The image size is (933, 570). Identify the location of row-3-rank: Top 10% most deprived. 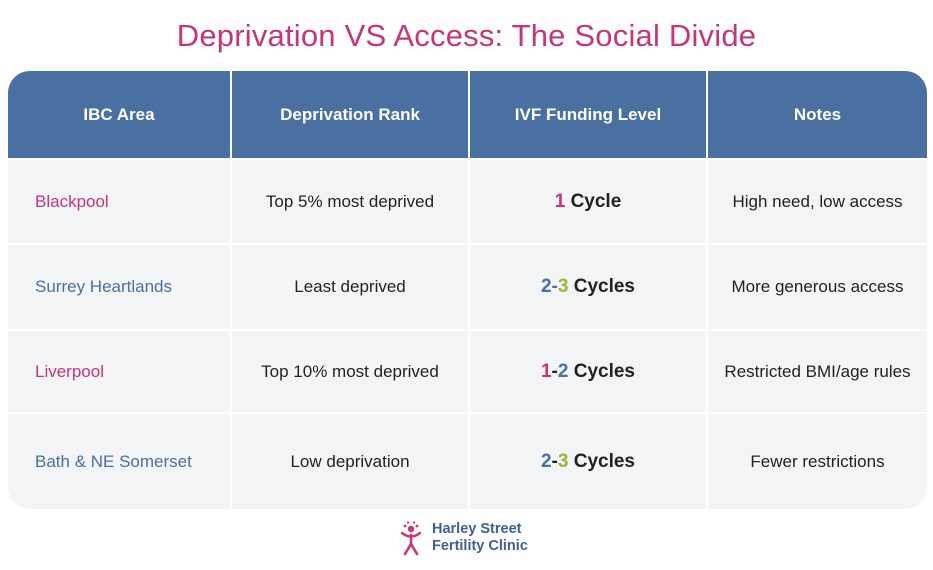
(350, 371).